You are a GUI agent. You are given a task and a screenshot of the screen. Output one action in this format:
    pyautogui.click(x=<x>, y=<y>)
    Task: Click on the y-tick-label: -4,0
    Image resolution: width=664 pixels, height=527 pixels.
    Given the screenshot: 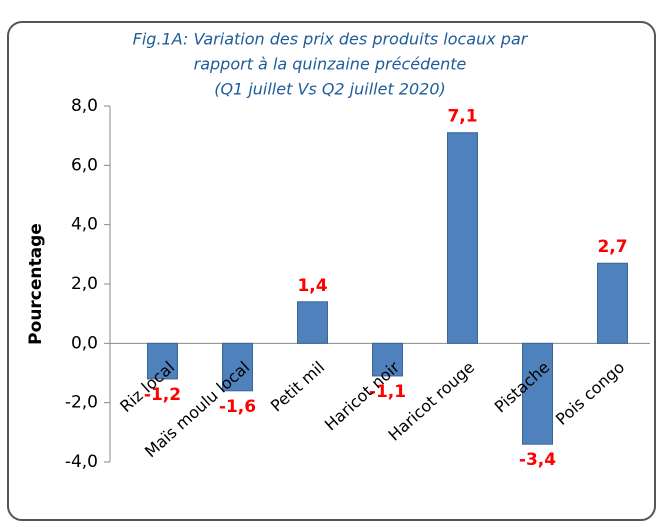 What is the action you would take?
    pyautogui.click(x=81, y=462)
    